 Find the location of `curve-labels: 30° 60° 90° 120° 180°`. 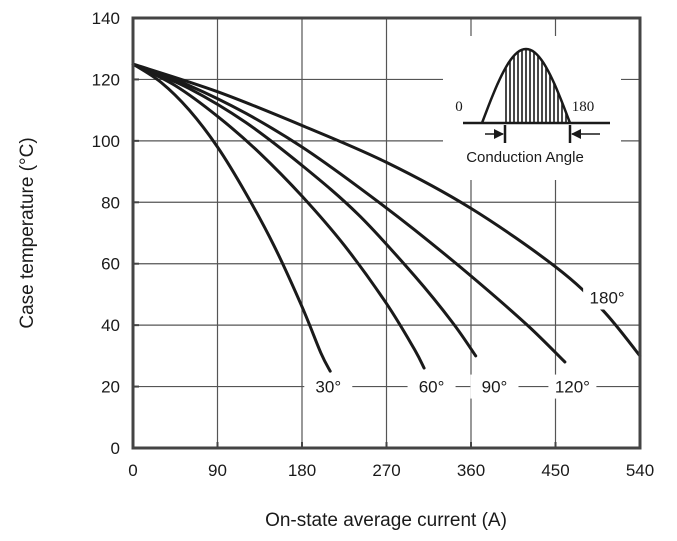

curve-labels: 30° 60° 90° 120° 180° is located at coordinates (468, 342).